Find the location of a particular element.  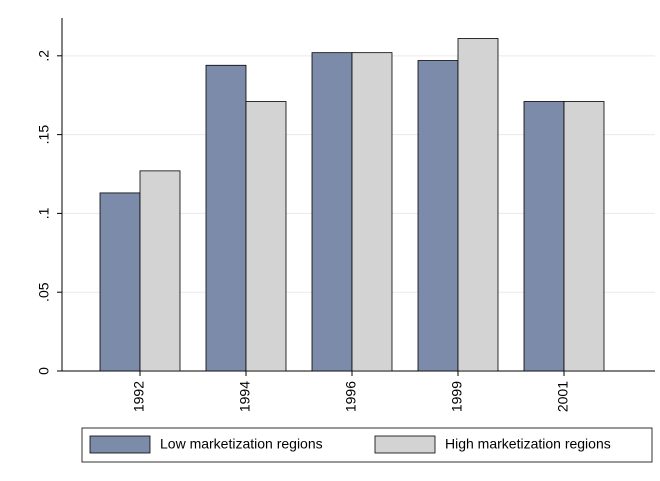

y-tick-label: .15 is located at coordinates (44, 135).